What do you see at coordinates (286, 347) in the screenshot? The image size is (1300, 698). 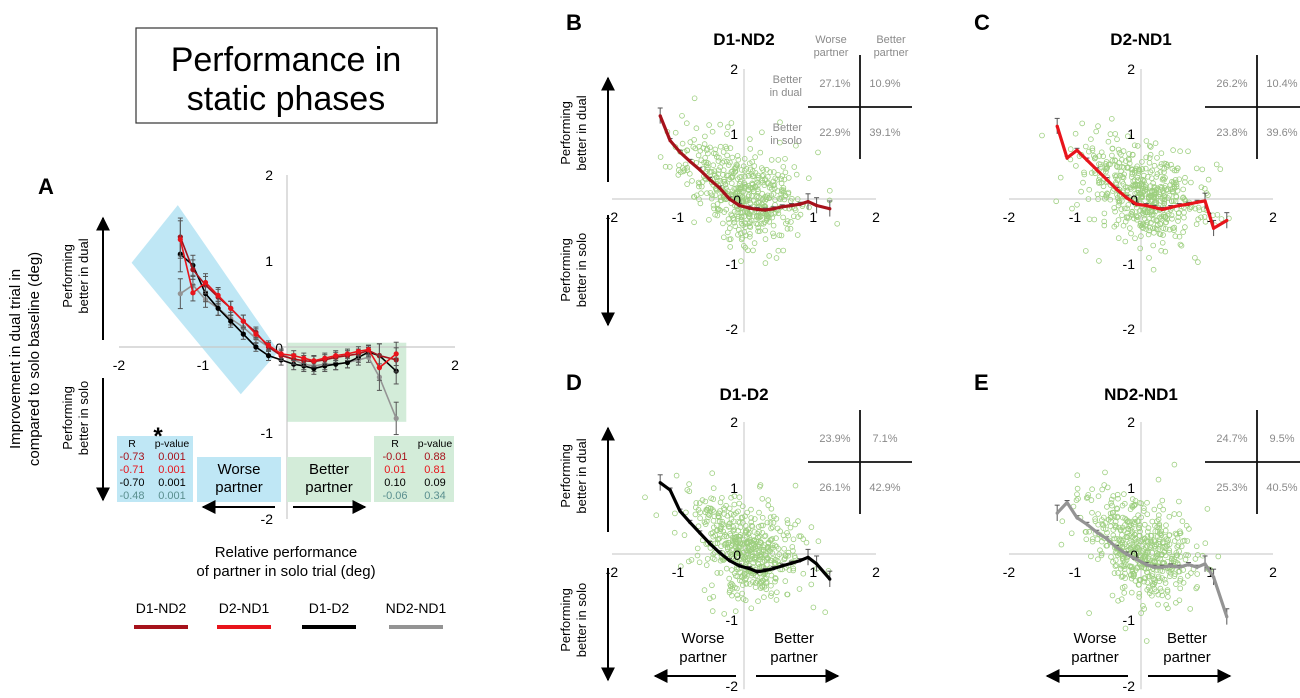 I see `panel-a-chart: -2 -1 2 2 1 -1 -2 0` at bounding box center [286, 347].